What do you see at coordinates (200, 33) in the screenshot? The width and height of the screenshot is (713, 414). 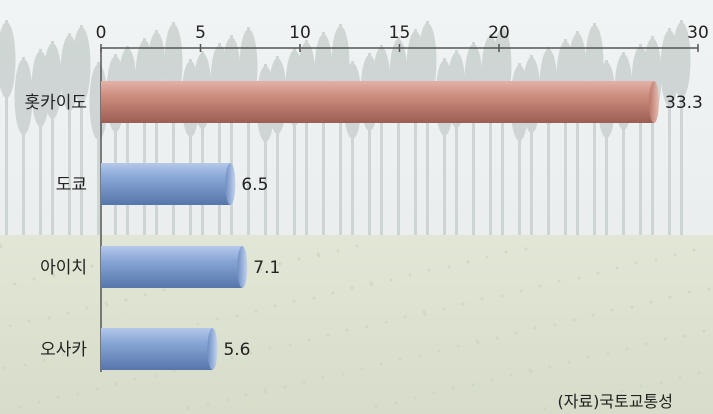 I see `x-tick-label: 5` at bounding box center [200, 33].